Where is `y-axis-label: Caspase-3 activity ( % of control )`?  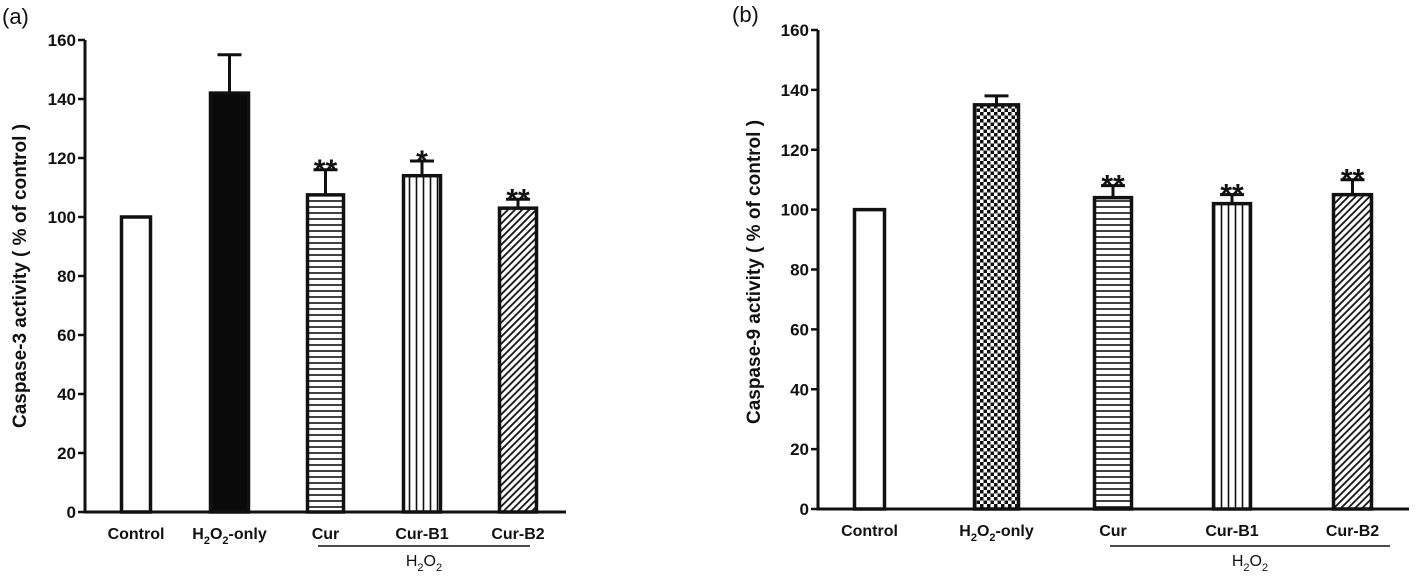
y-axis-label: Caspase-3 activity ( % of control ) is located at coordinates (20, 276).